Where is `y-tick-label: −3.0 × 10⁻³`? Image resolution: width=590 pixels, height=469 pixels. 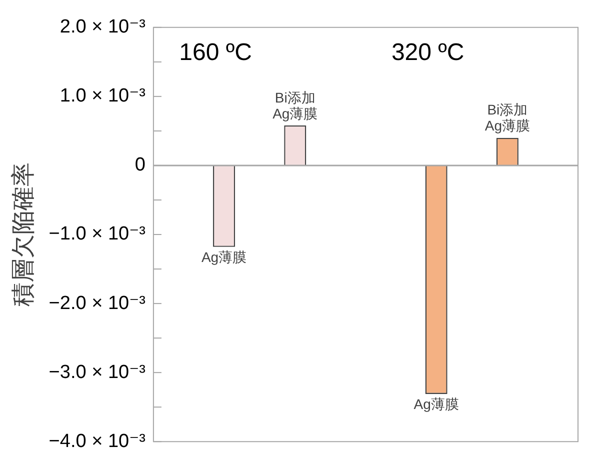
y-tick-label: −3.0 × 10⁻³ is located at coordinates (97, 372).